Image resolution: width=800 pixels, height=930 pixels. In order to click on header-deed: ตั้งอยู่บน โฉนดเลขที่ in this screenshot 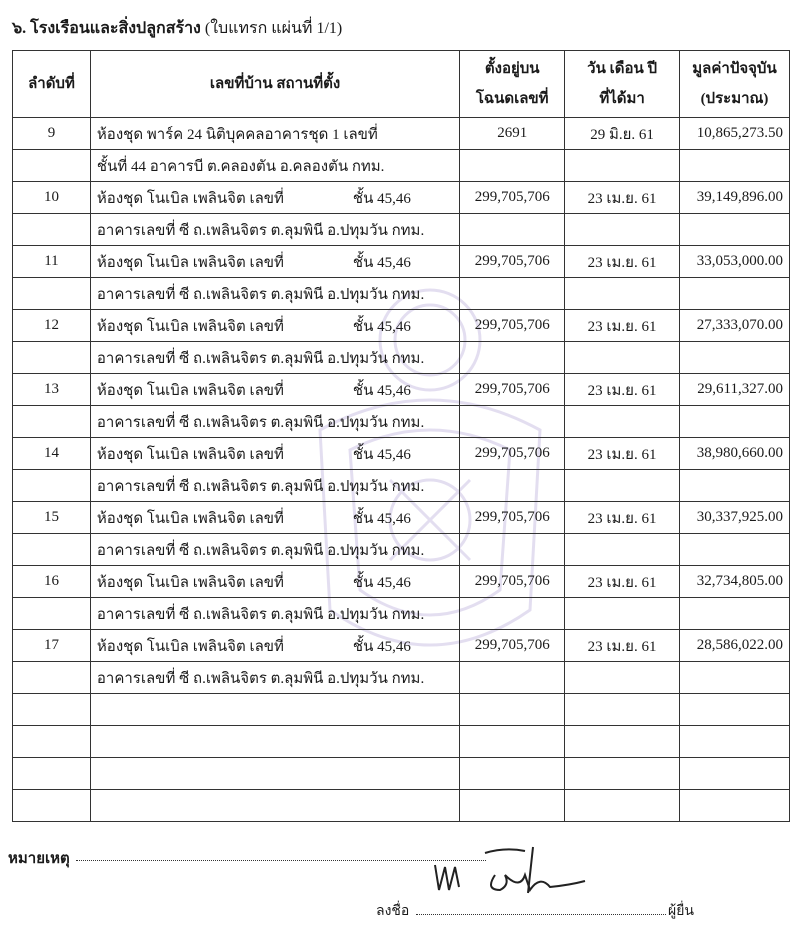, I will do `click(512, 84)`.